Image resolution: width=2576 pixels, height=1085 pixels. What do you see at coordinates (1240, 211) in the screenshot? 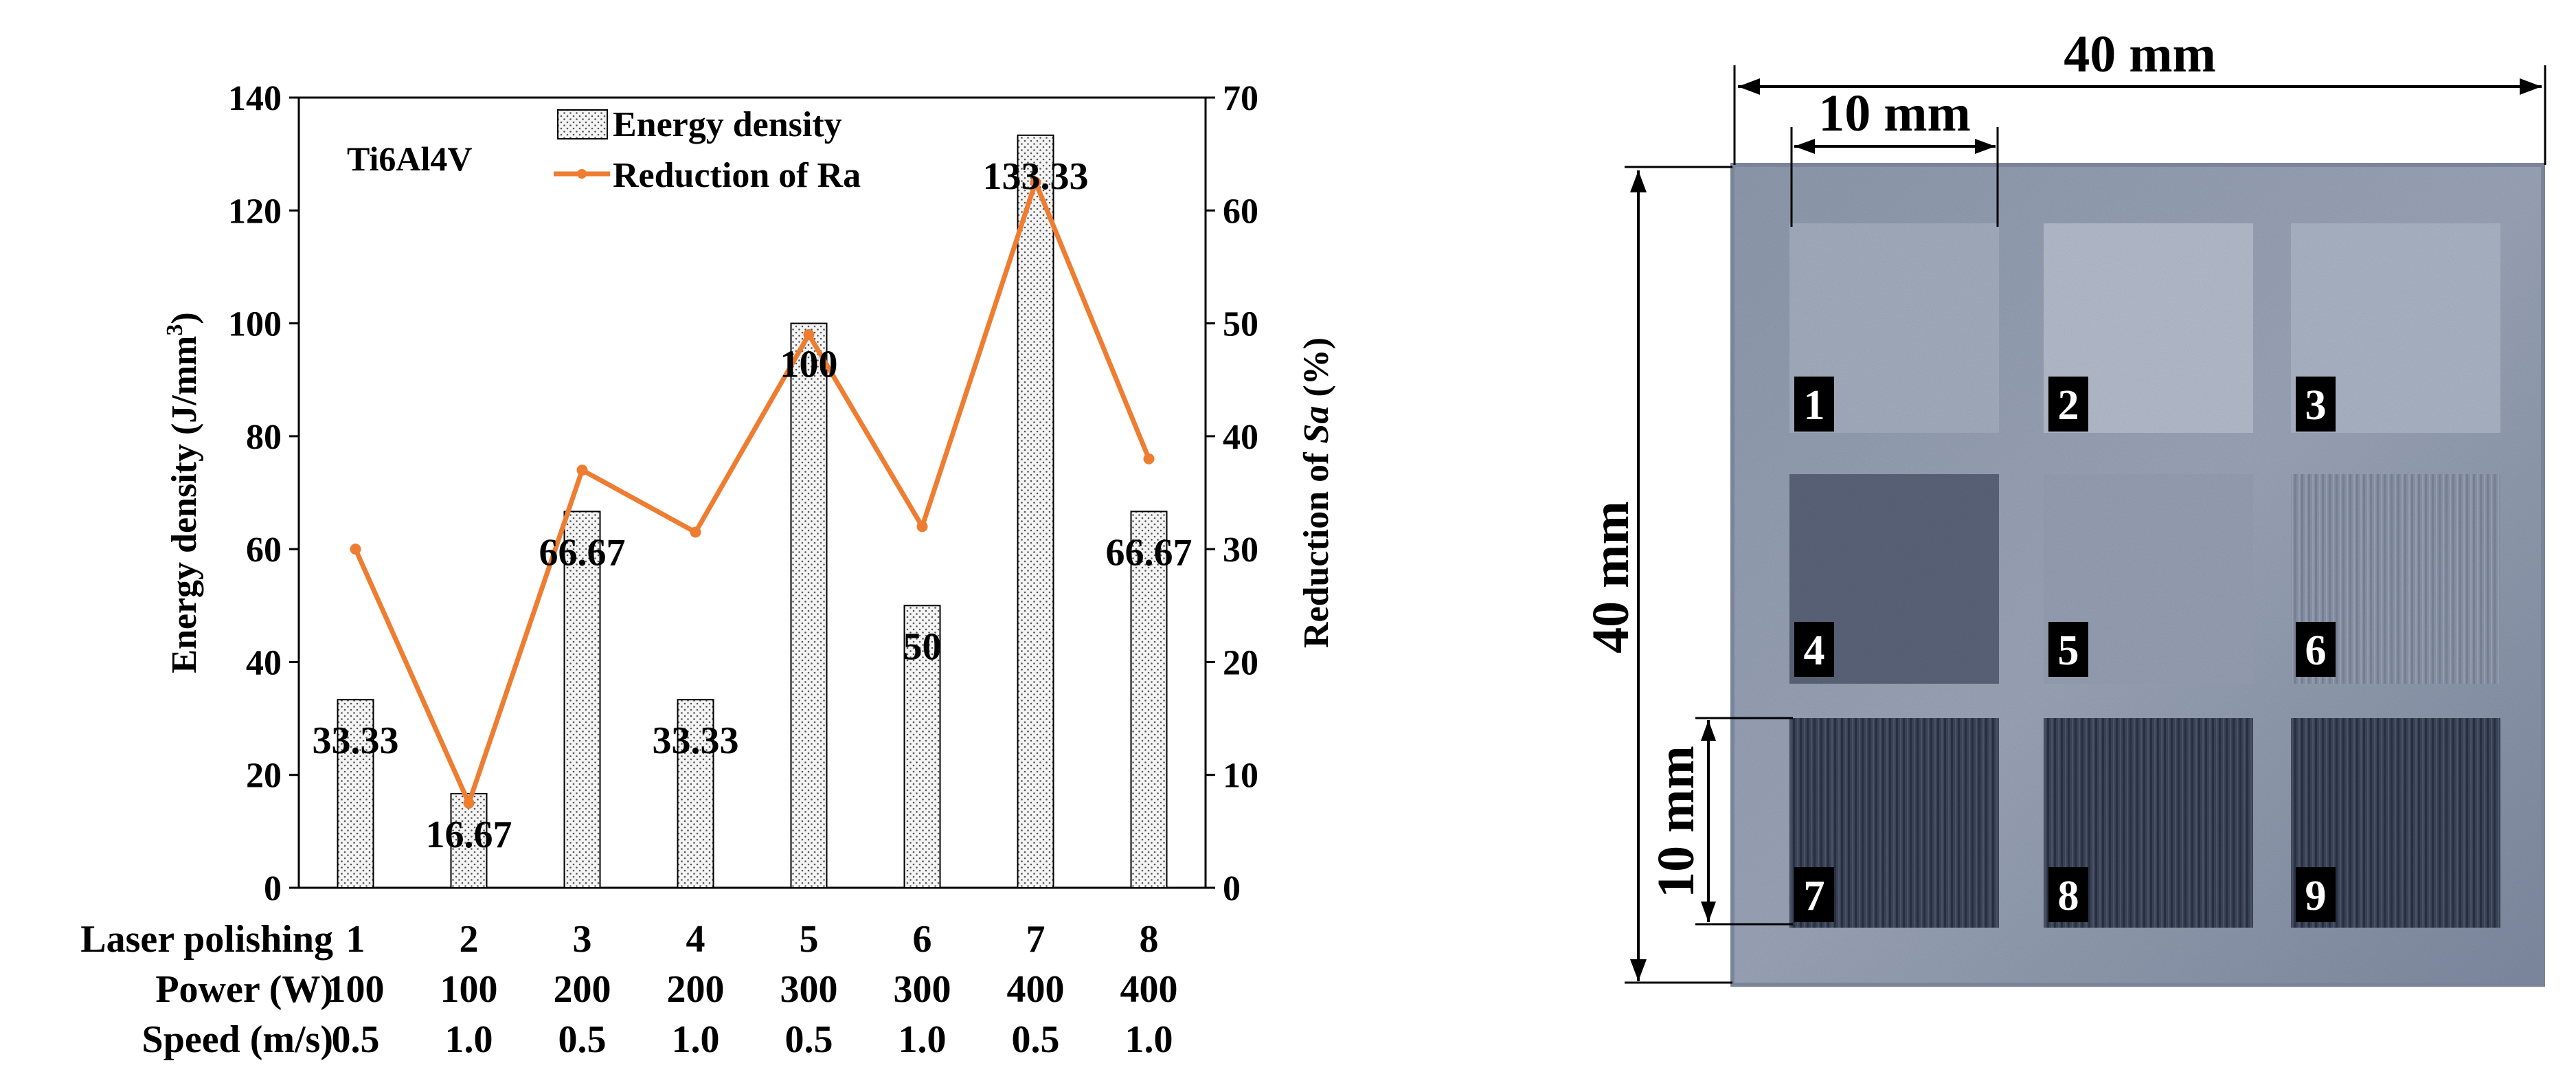
I see `y-right-tick-label: 60` at bounding box center [1240, 211].